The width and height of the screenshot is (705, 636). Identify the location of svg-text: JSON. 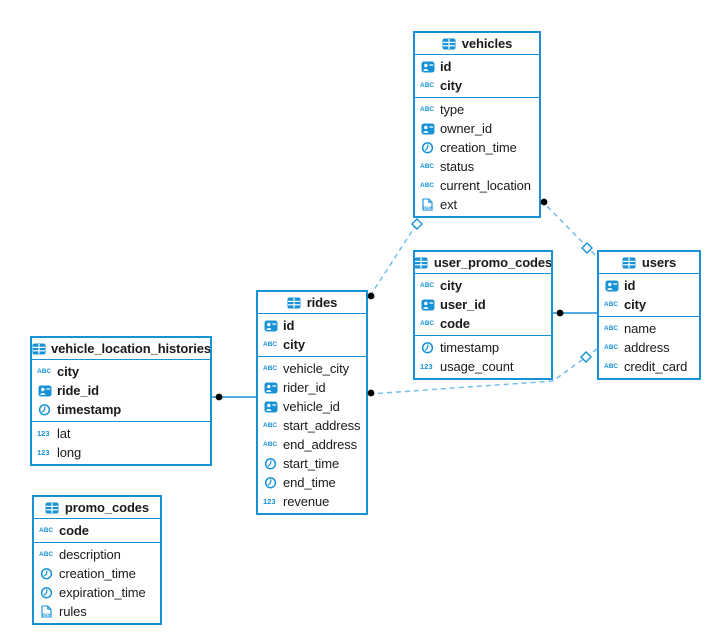
(427, 207).